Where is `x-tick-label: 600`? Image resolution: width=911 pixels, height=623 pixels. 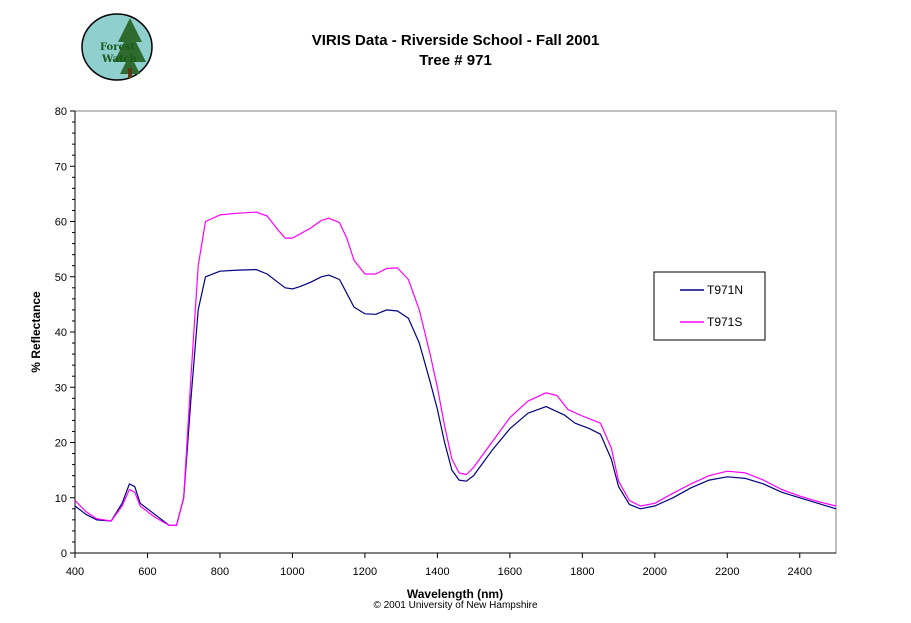
x-tick-label: 600 is located at coordinates (147, 572).